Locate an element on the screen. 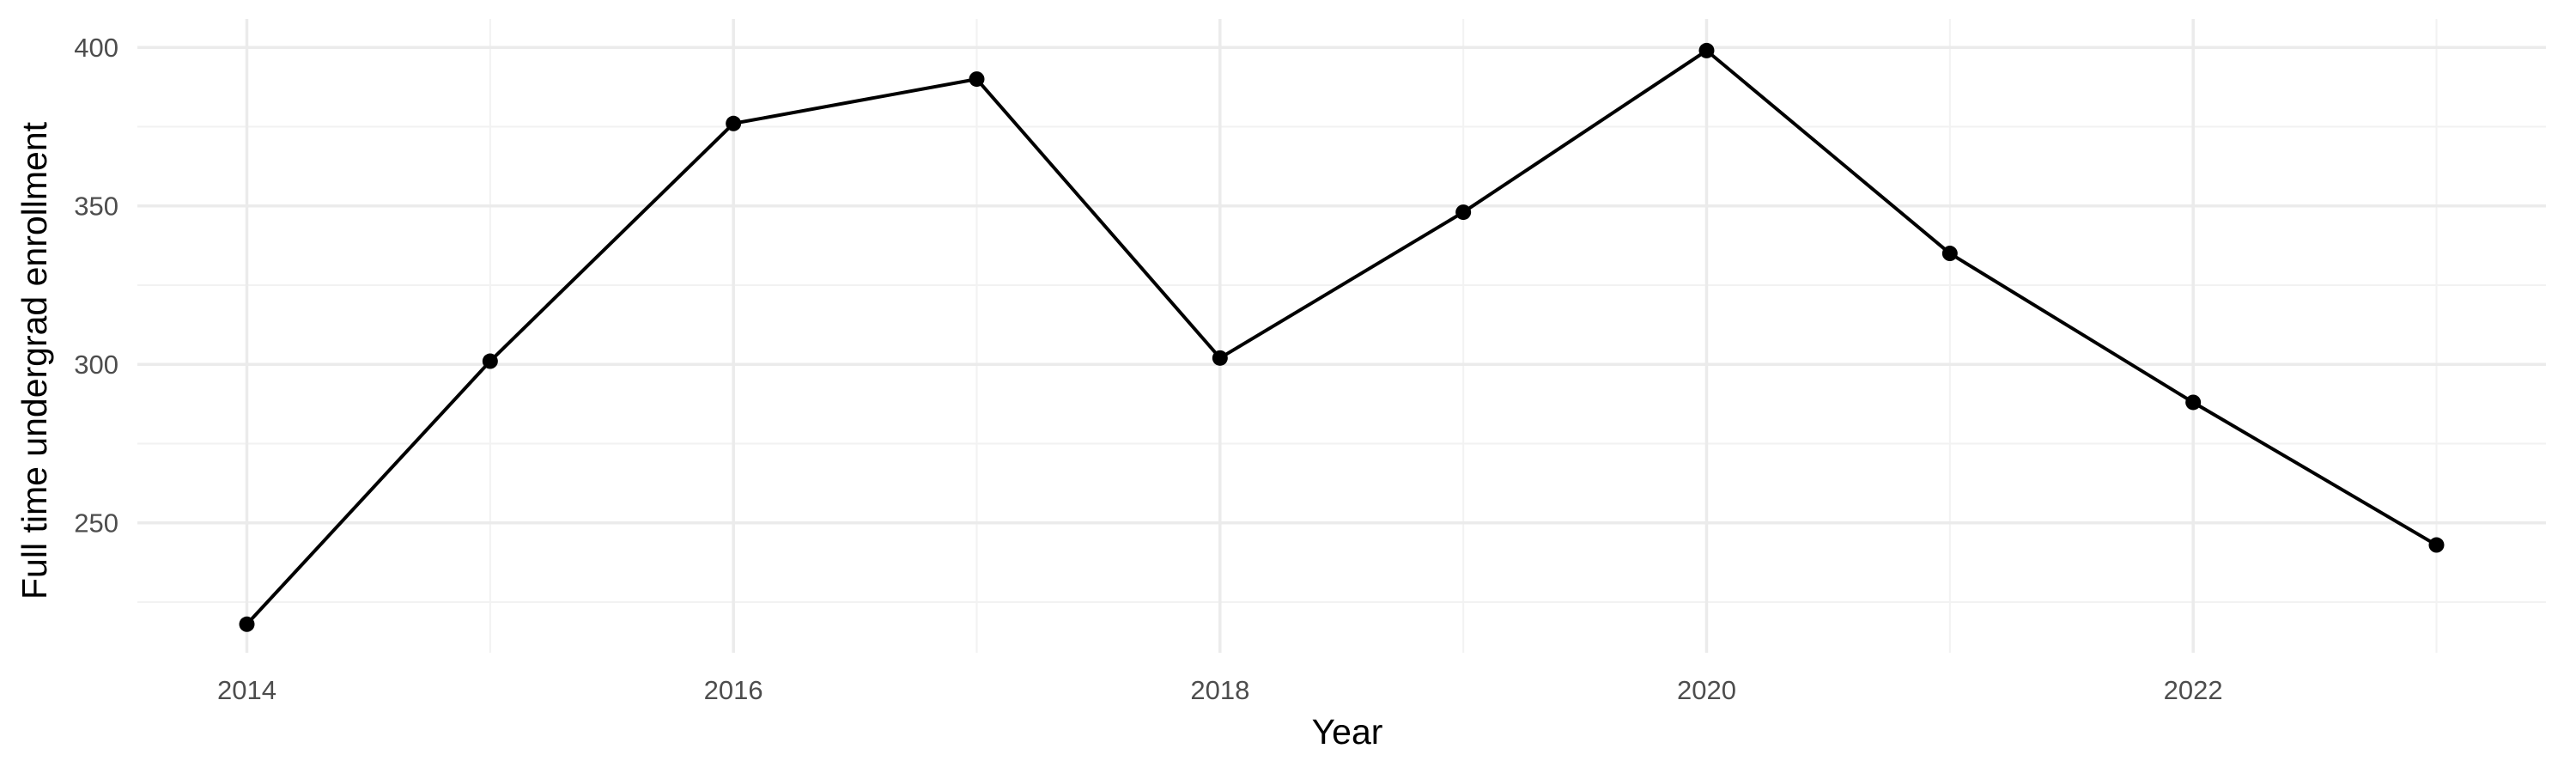 This screenshot has width=2576, height=773. y-axis-title: Full time undergrad enrollment is located at coordinates (34, 360).